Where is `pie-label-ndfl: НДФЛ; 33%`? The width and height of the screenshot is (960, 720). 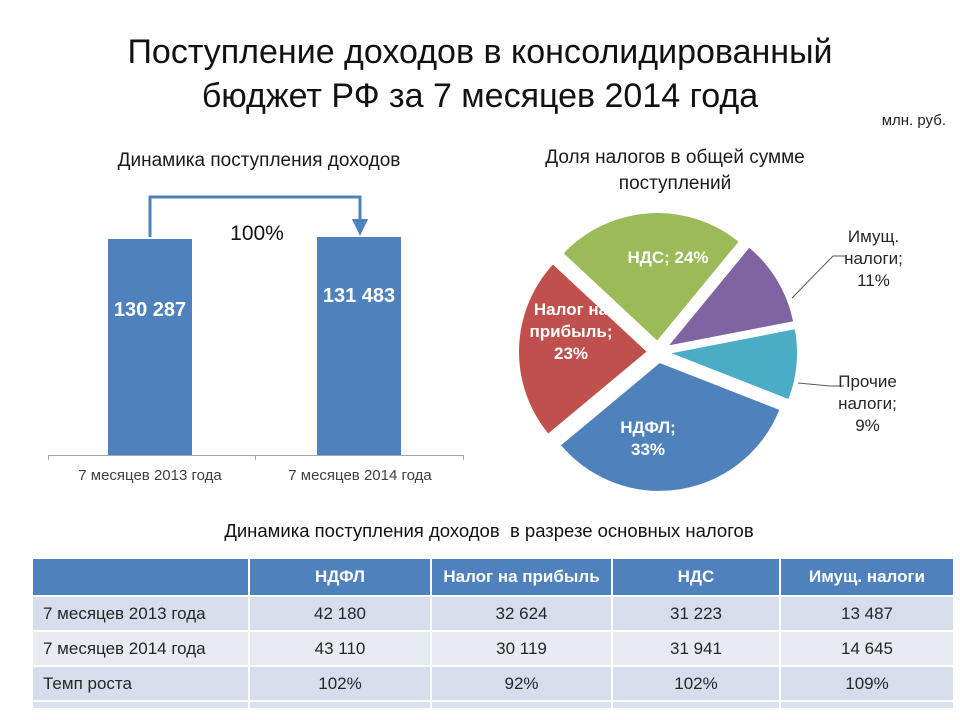
pie-label-ndfl: НДФЛ; 33% is located at coordinates (648, 438).